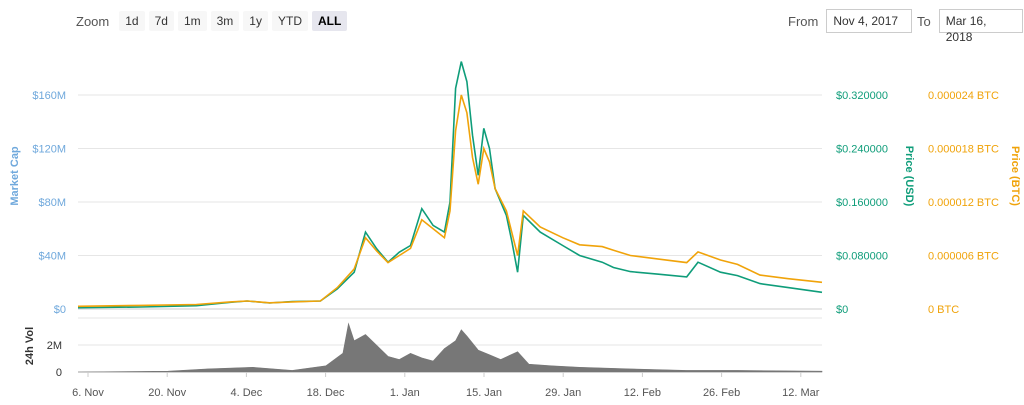 The image size is (1024, 405). I want to click on range-from: From Nov 4, 2017, so click(850, 21).